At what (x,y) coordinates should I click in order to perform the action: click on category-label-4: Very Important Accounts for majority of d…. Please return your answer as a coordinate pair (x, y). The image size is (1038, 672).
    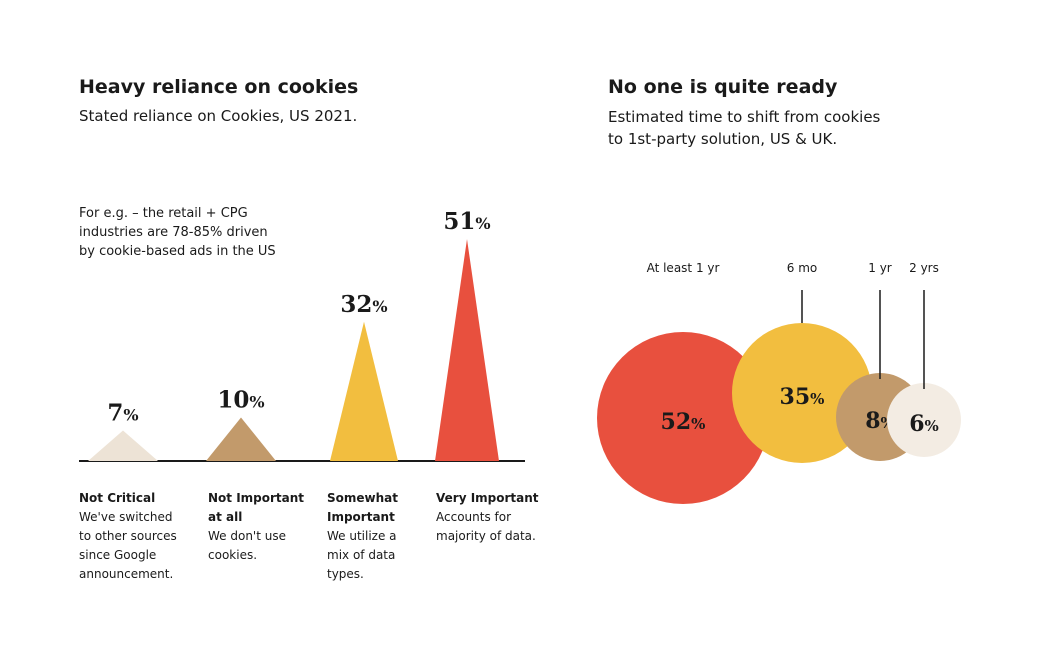
    Looking at the image, I should click on (496, 517).